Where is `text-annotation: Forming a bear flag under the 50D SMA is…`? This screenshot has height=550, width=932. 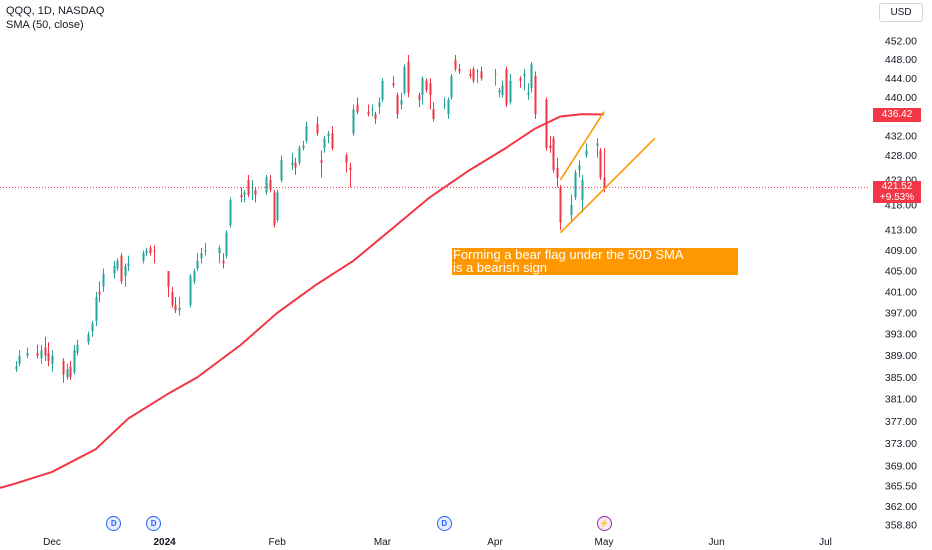 text-annotation: Forming a bear flag under the 50D SMA is… is located at coordinates (595, 261).